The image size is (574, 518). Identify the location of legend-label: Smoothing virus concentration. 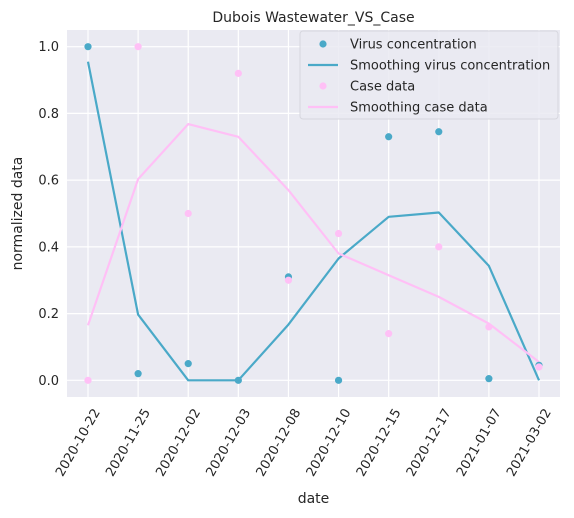
(450, 66).